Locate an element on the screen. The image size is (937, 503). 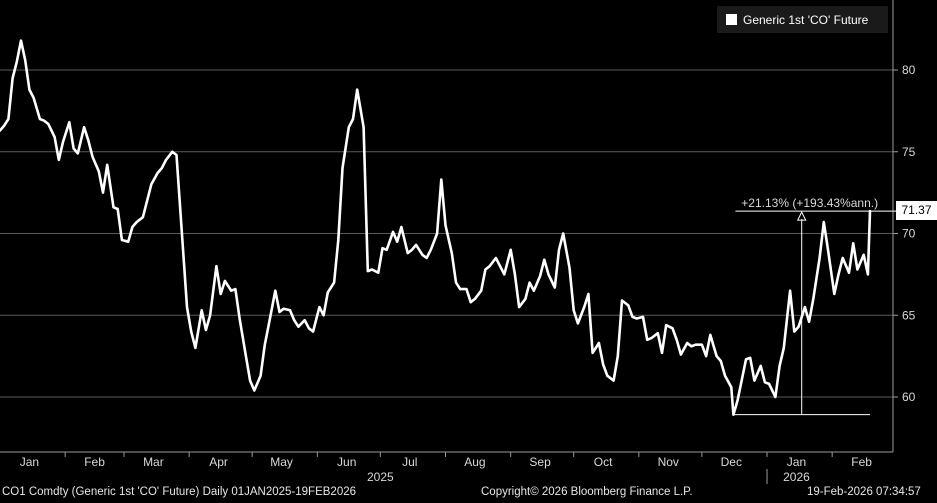
last-value-badge: 71.37 is located at coordinates (916, 210).